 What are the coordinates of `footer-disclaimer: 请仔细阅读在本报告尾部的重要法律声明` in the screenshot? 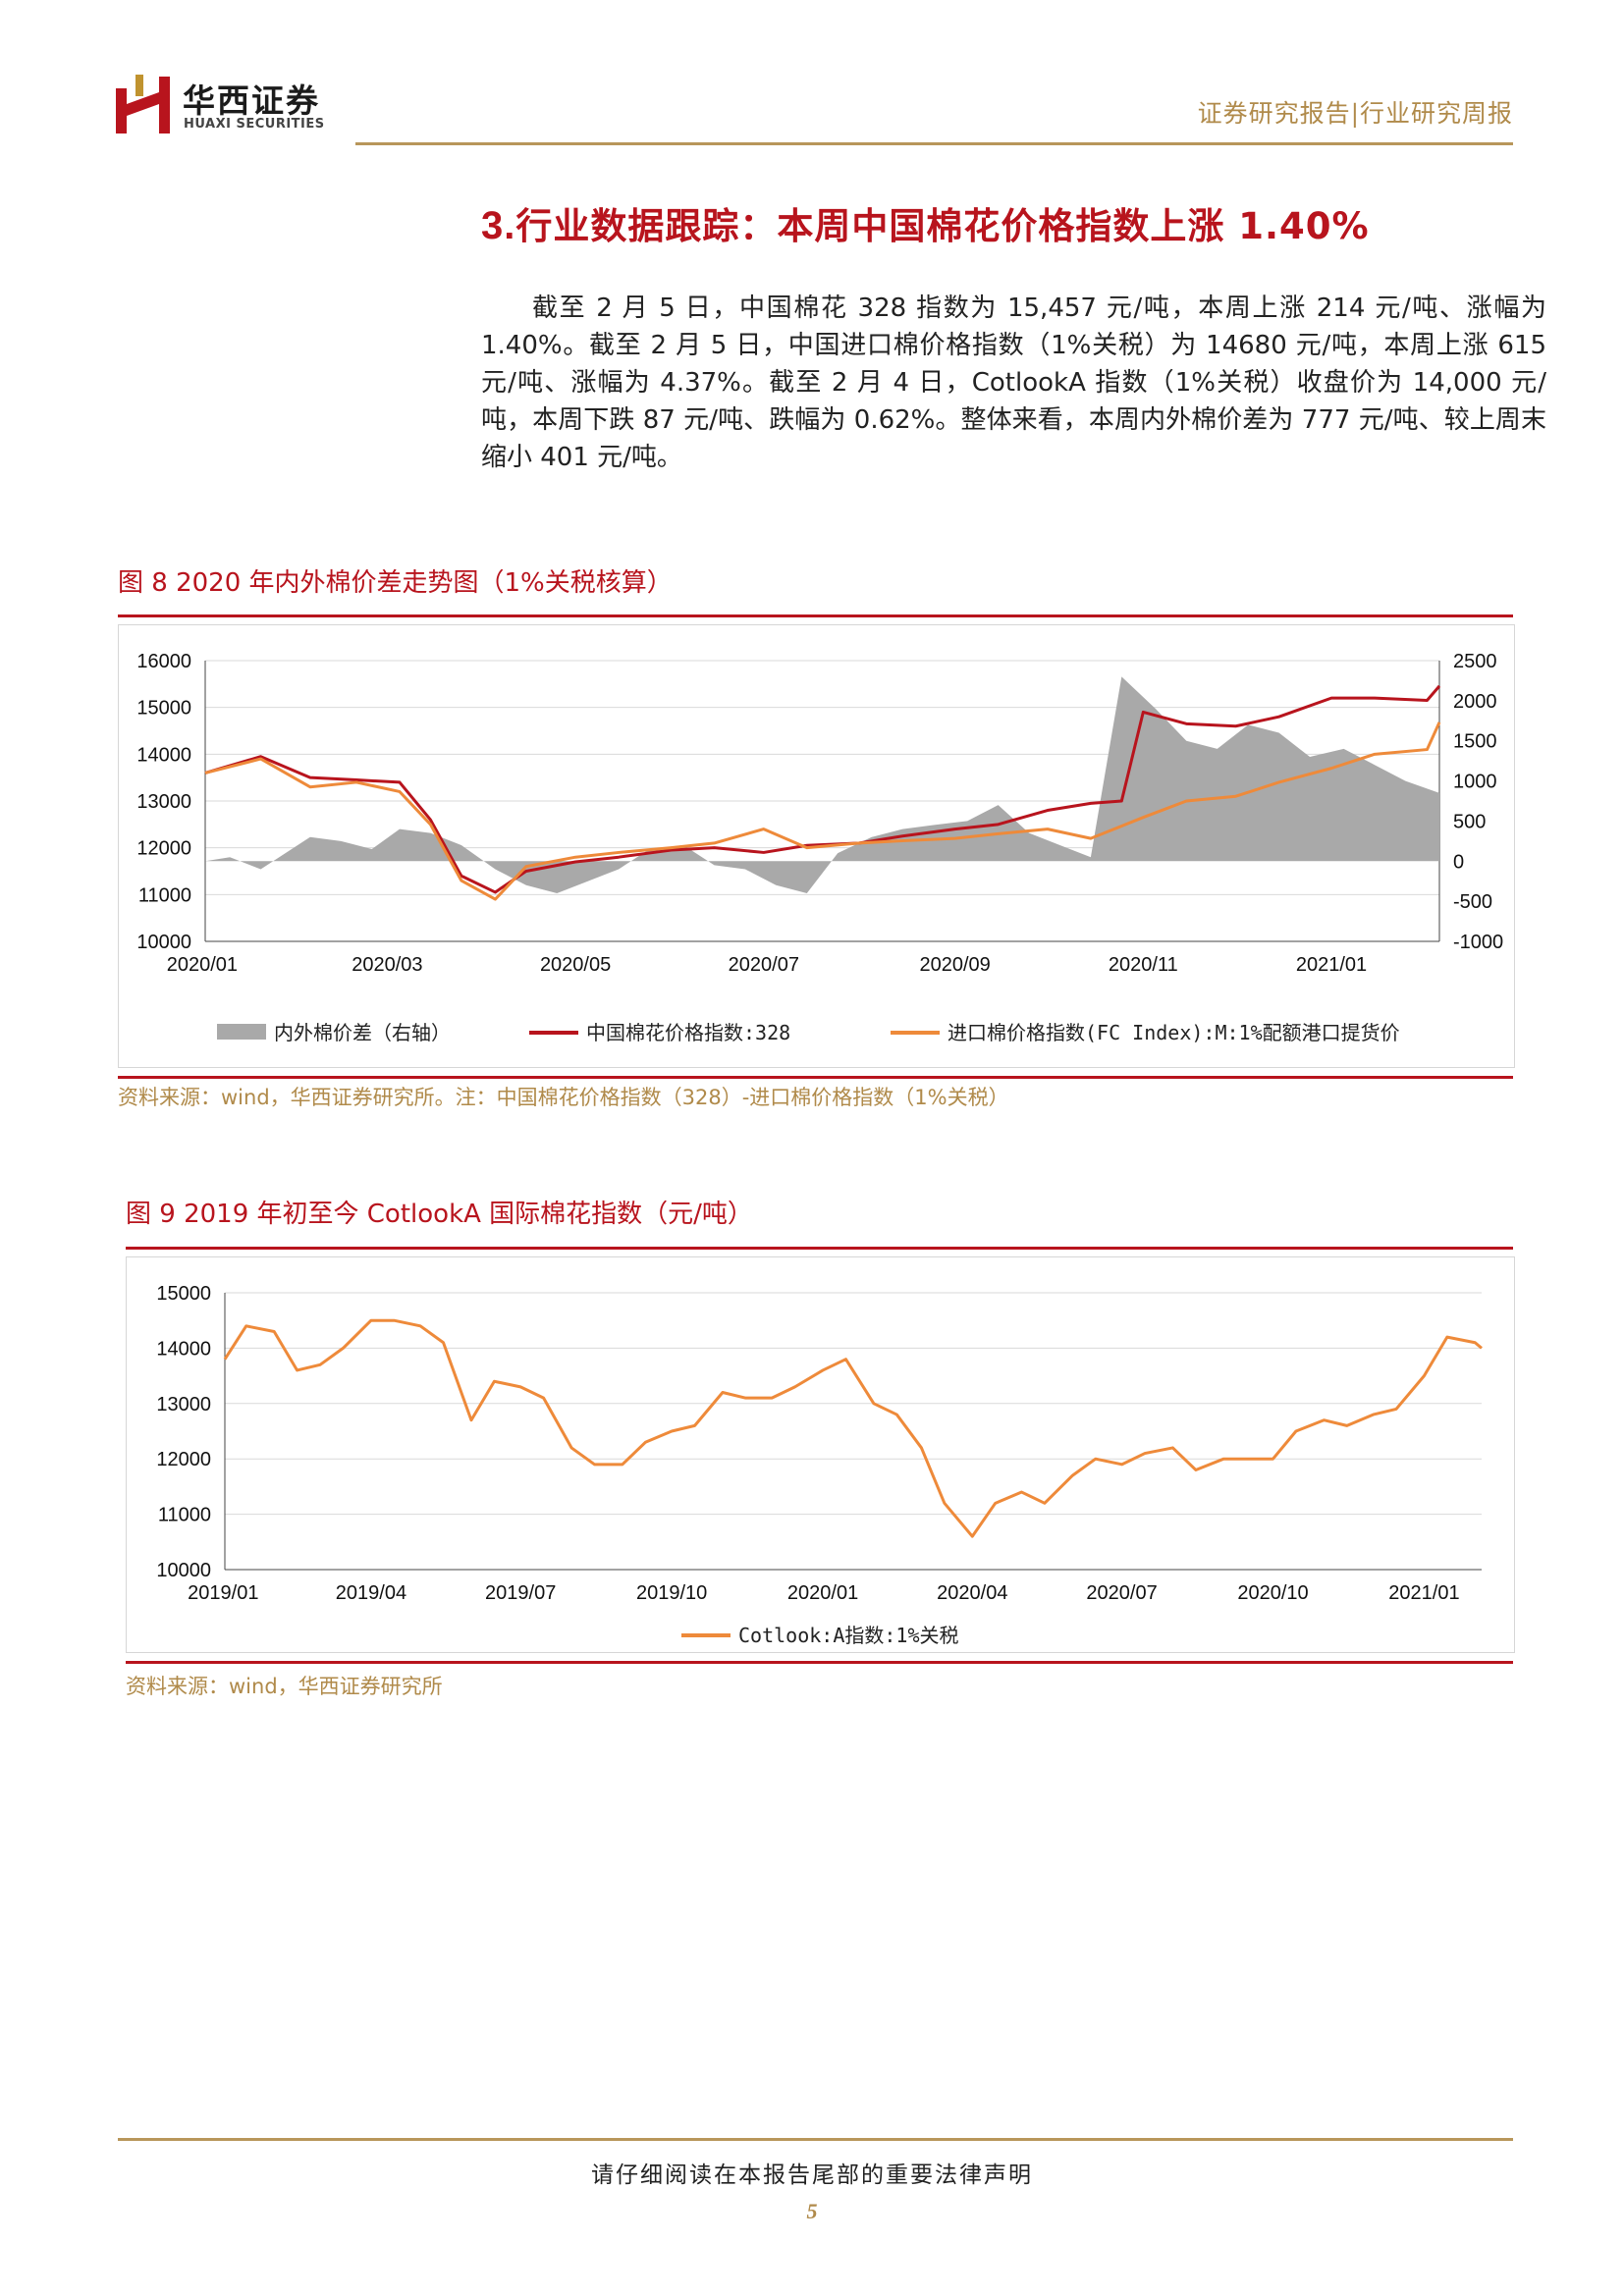 It's located at (812, 2175).